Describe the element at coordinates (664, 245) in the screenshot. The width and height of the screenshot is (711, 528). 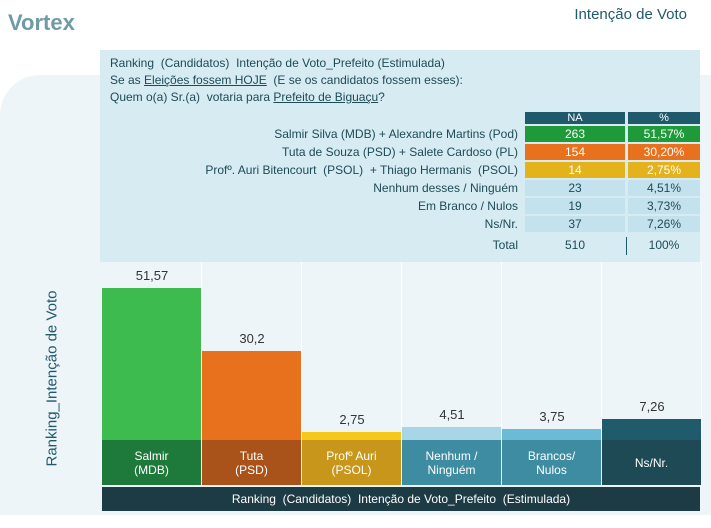
I see `table-cell: 100%` at that location.